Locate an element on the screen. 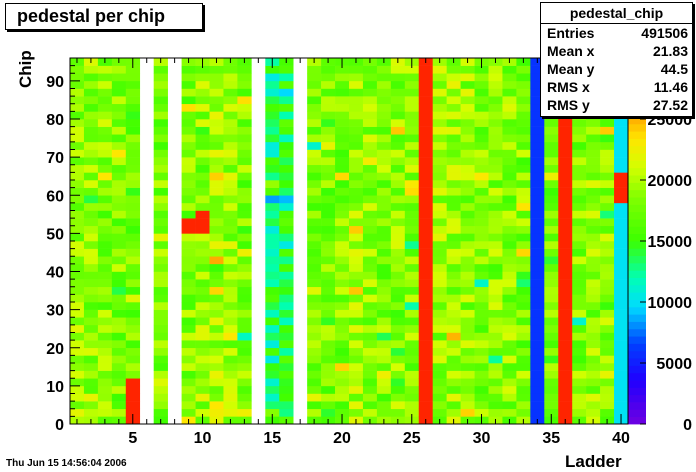 The width and height of the screenshot is (696, 472). z-tick-label: 10000 is located at coordinates (670, 303).